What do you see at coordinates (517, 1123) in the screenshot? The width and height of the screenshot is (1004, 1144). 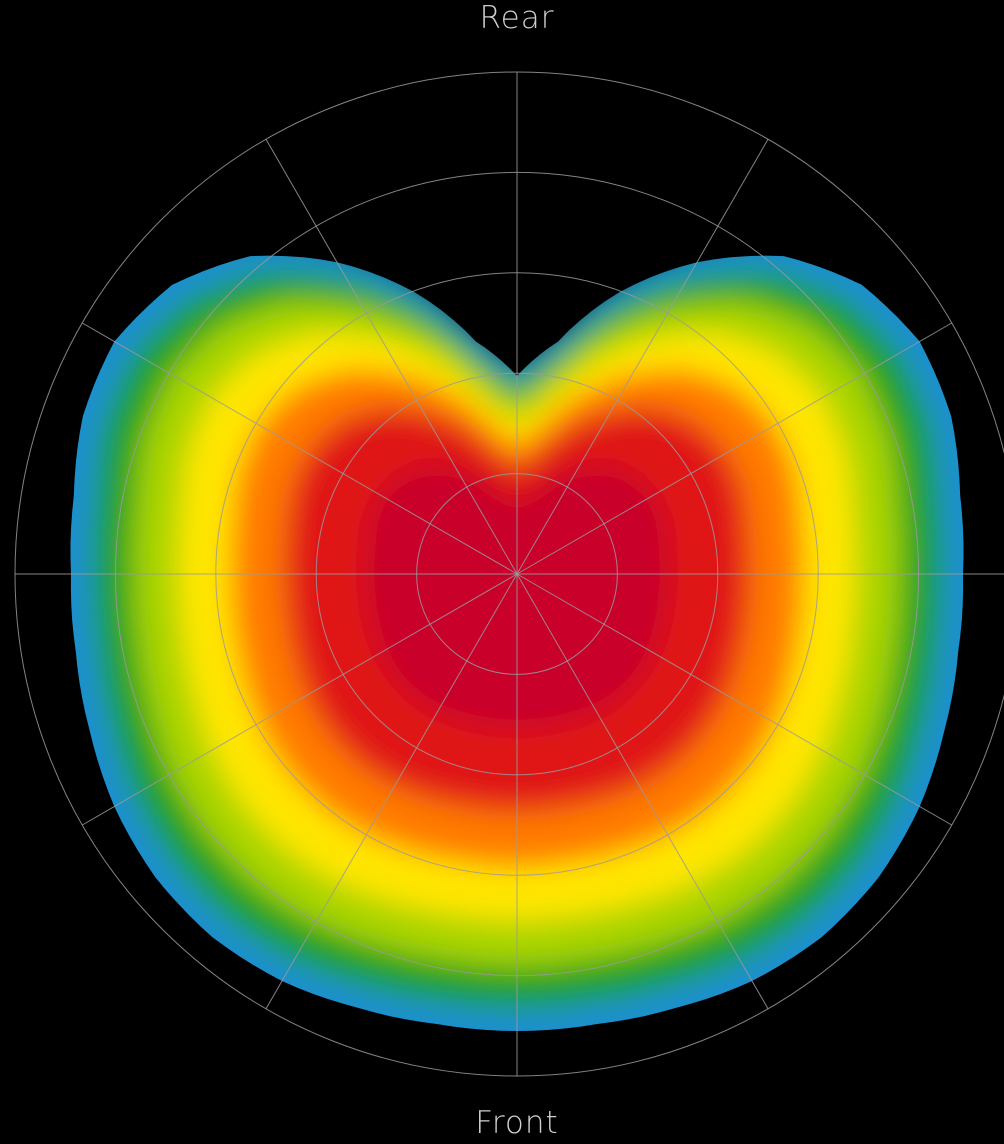 I see `front-label: Front` at bounding box center [517, 1123].